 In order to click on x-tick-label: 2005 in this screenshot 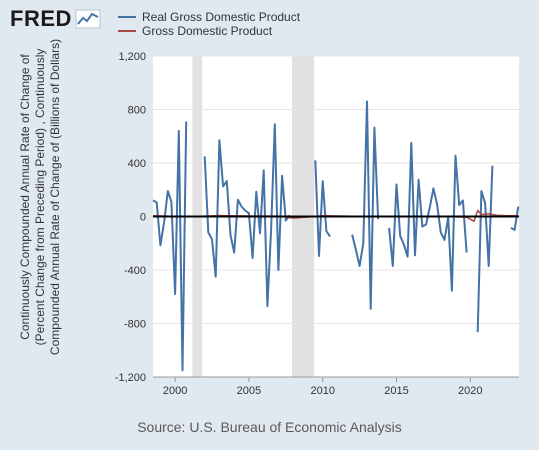, I will do `click(249, 391)`.